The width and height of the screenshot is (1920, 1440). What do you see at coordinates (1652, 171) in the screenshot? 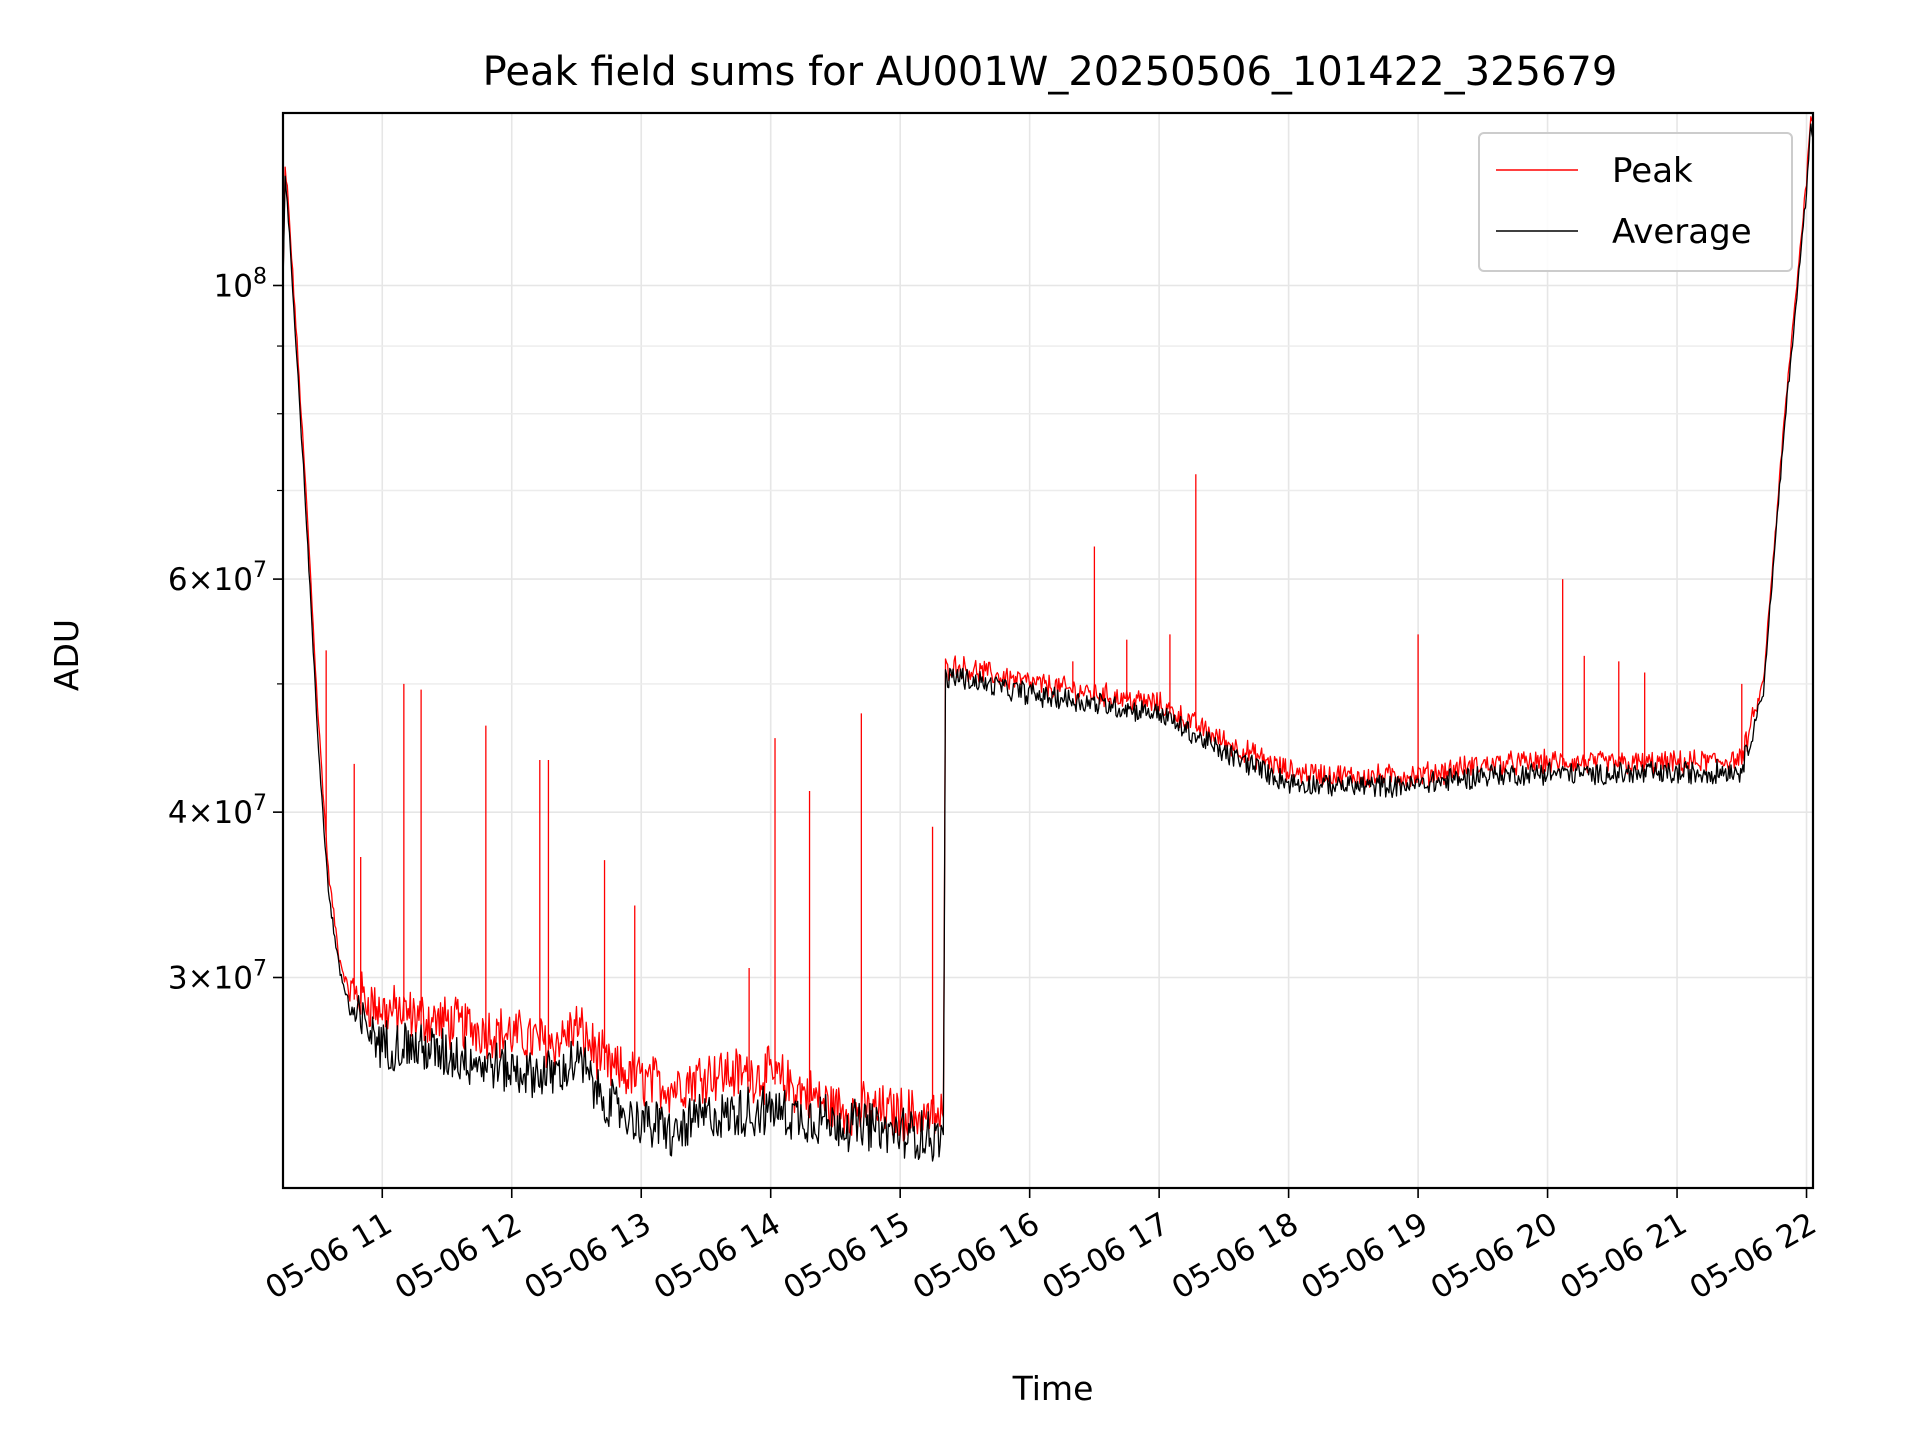
I see `legend-label-peak: Peak` at bounding box center [1652, 171].